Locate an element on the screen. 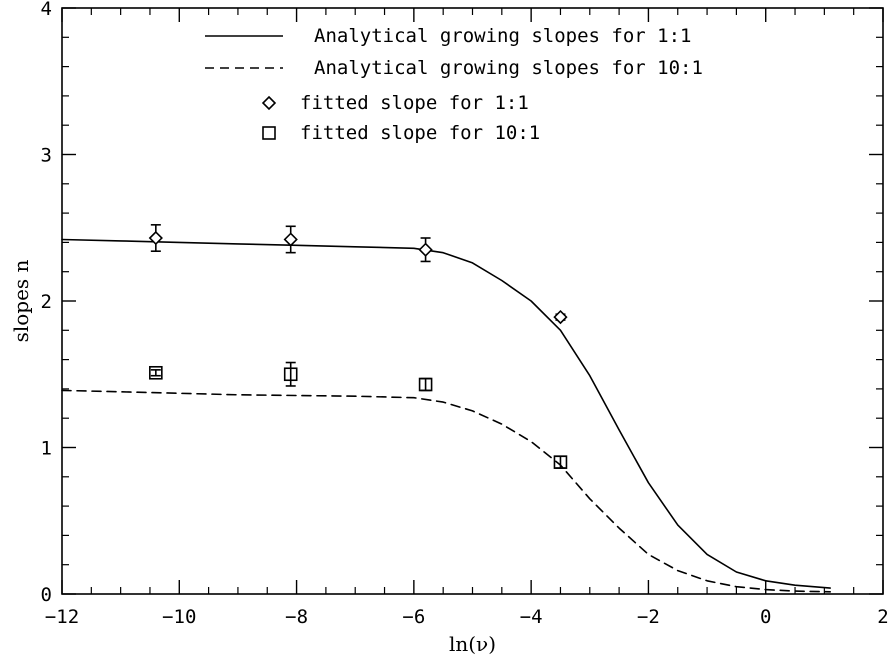  legend-square-icon is located at coordinates (269, 133).